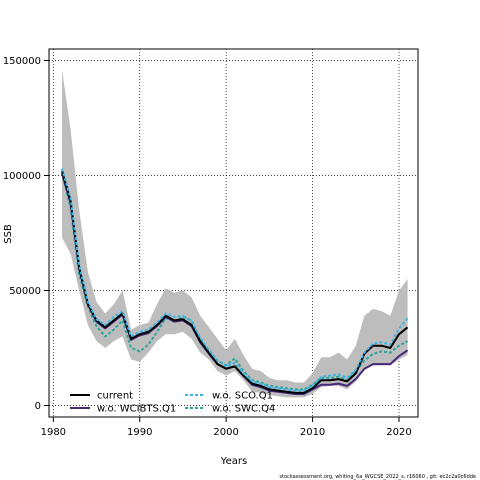  What do you see at coordinates (25, 291) in the screenshot?
I see `y-tick-label: 50000` at bounding box center [25, 291].